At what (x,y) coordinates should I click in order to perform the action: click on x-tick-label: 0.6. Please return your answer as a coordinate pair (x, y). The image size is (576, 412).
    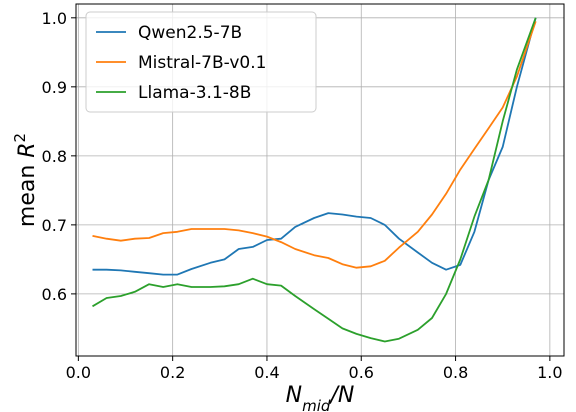
    Looking at the image, I should click on (361, 372).